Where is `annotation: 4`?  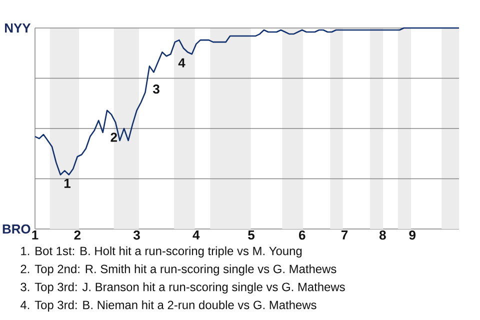
annotation: 4 is located at coordinates (182, 63).